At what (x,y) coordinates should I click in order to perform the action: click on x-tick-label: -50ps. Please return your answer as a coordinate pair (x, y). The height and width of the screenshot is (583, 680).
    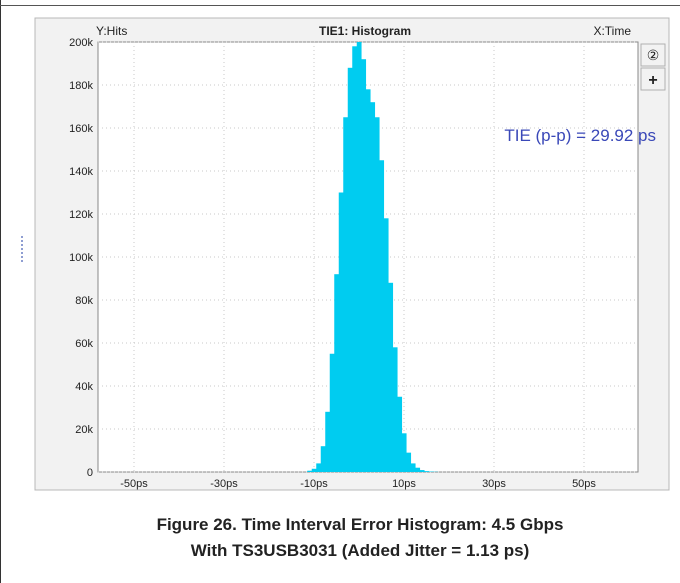
    Looking at the image, I should click on (134, 484).